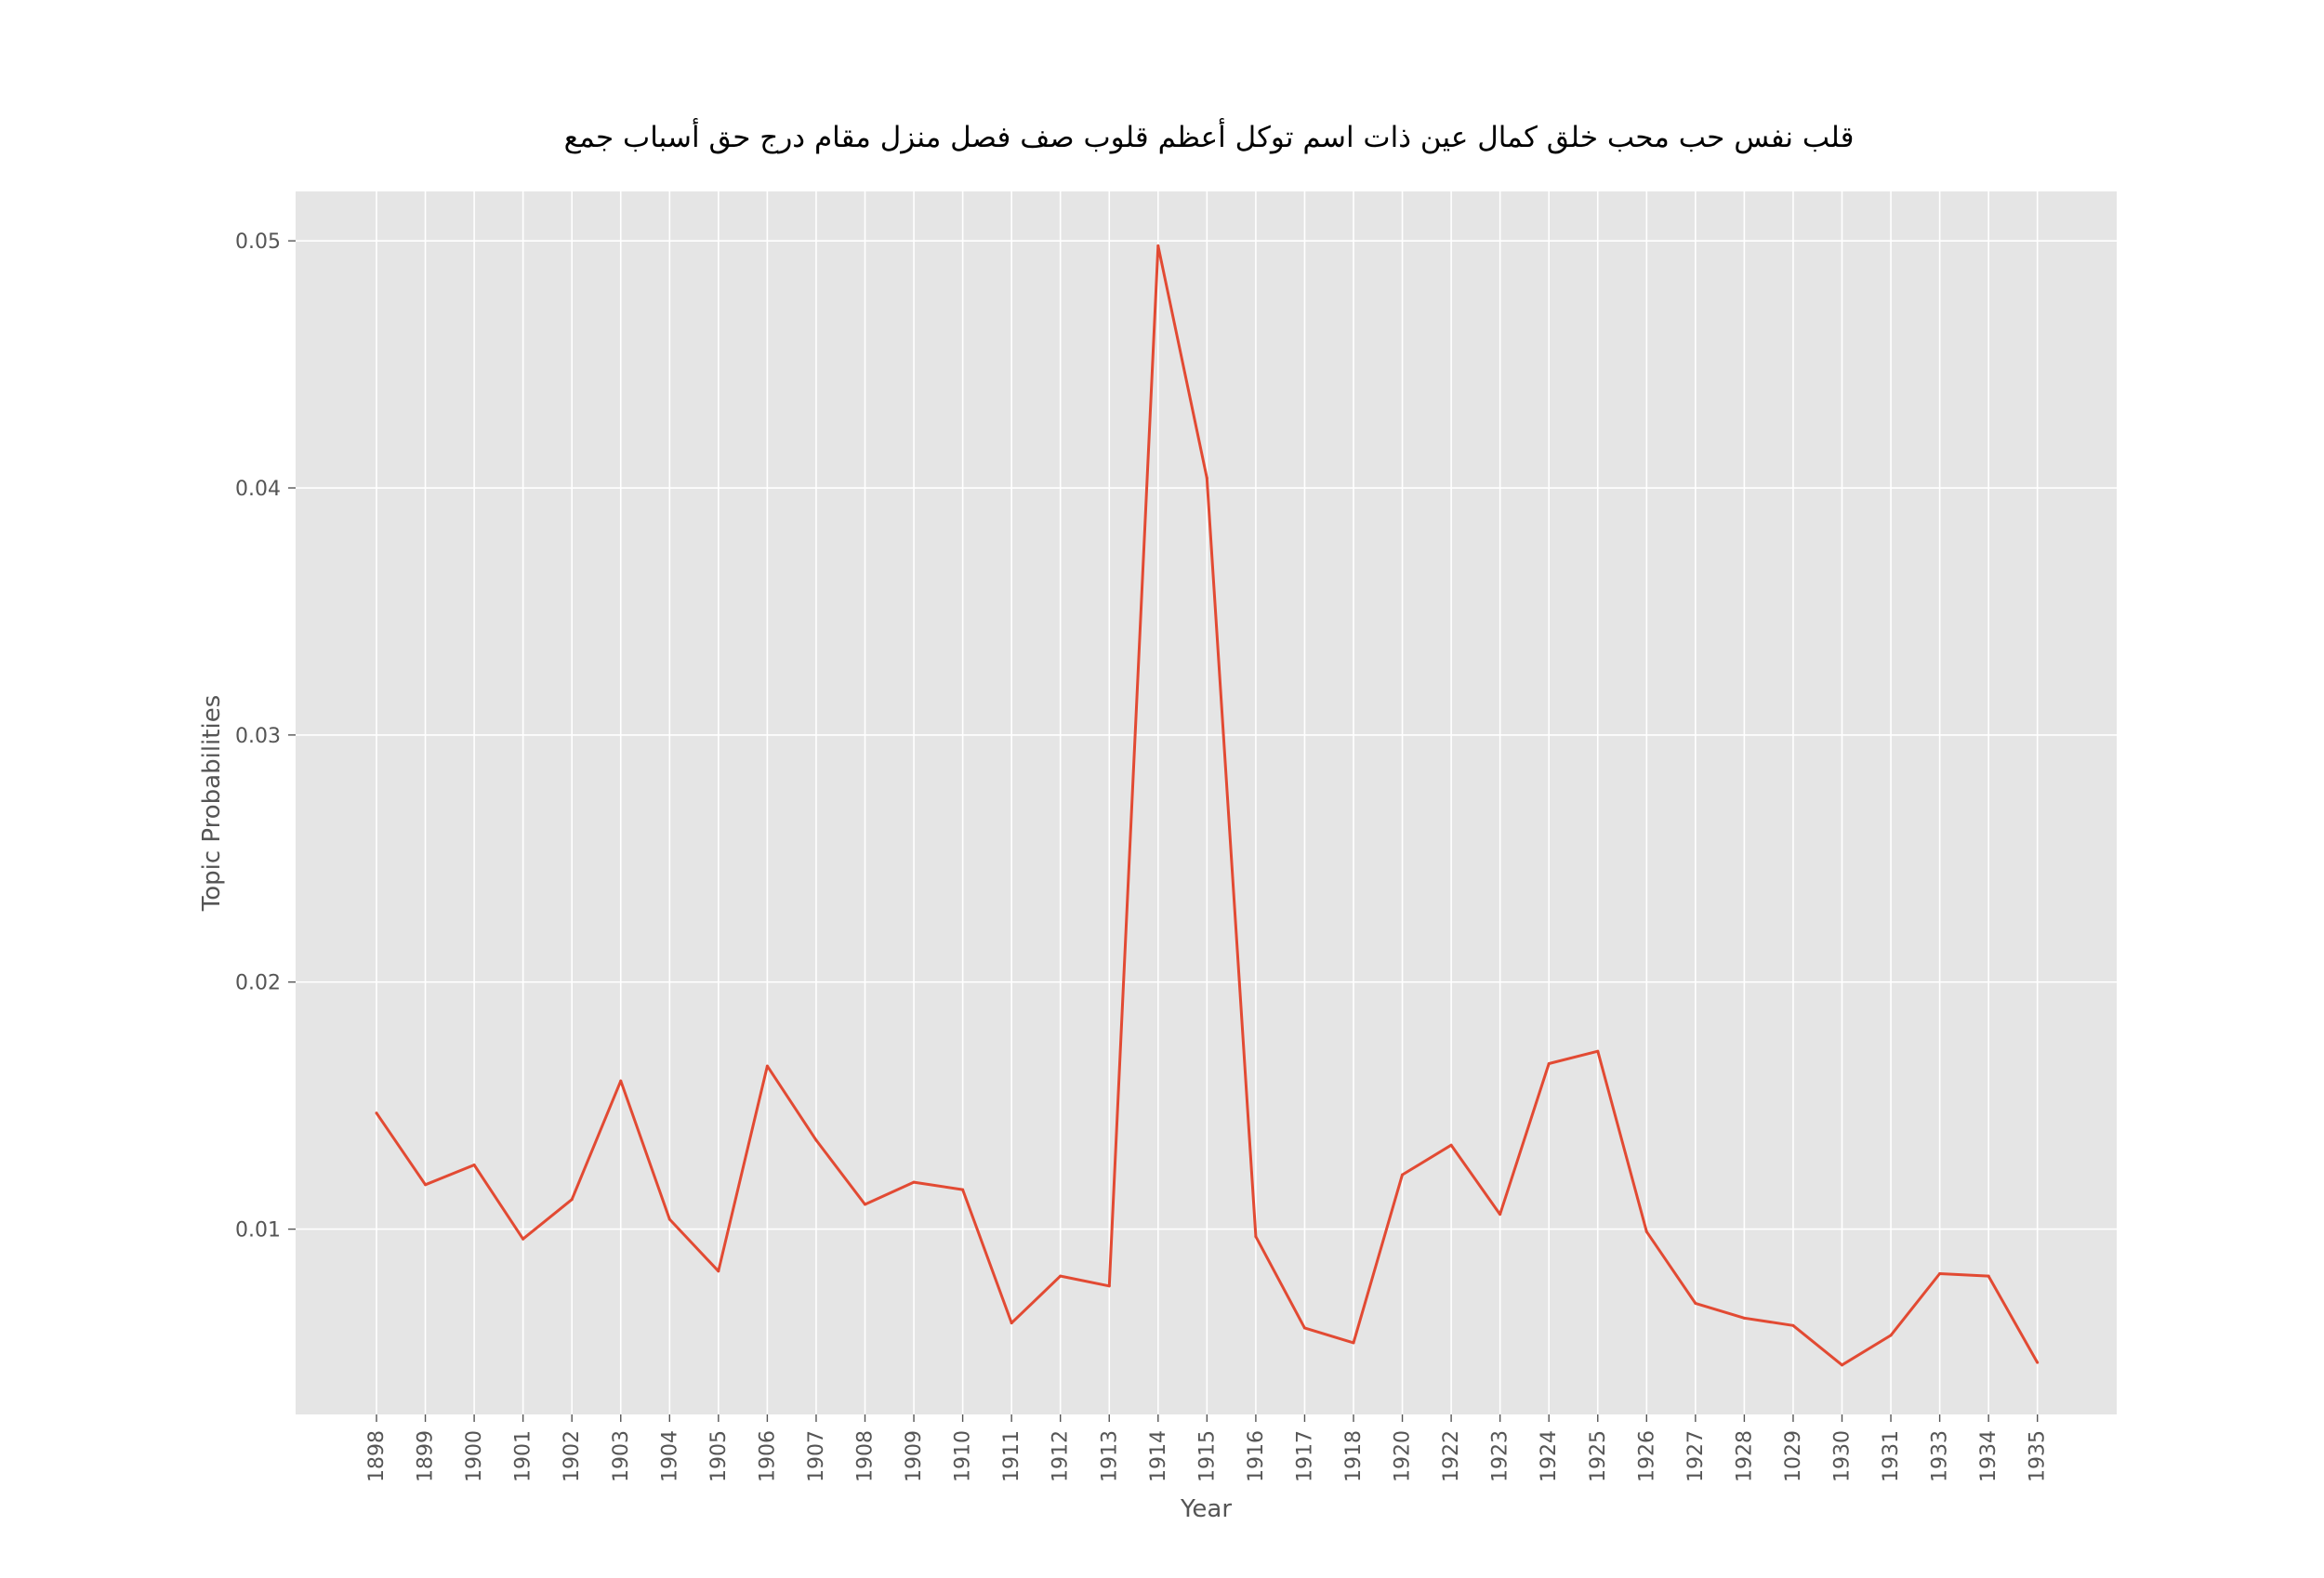 Image resolution: width=2324 pixels, height=1578 pixels. I want to click on x-tick-label: 1908, so click(866, 1456).